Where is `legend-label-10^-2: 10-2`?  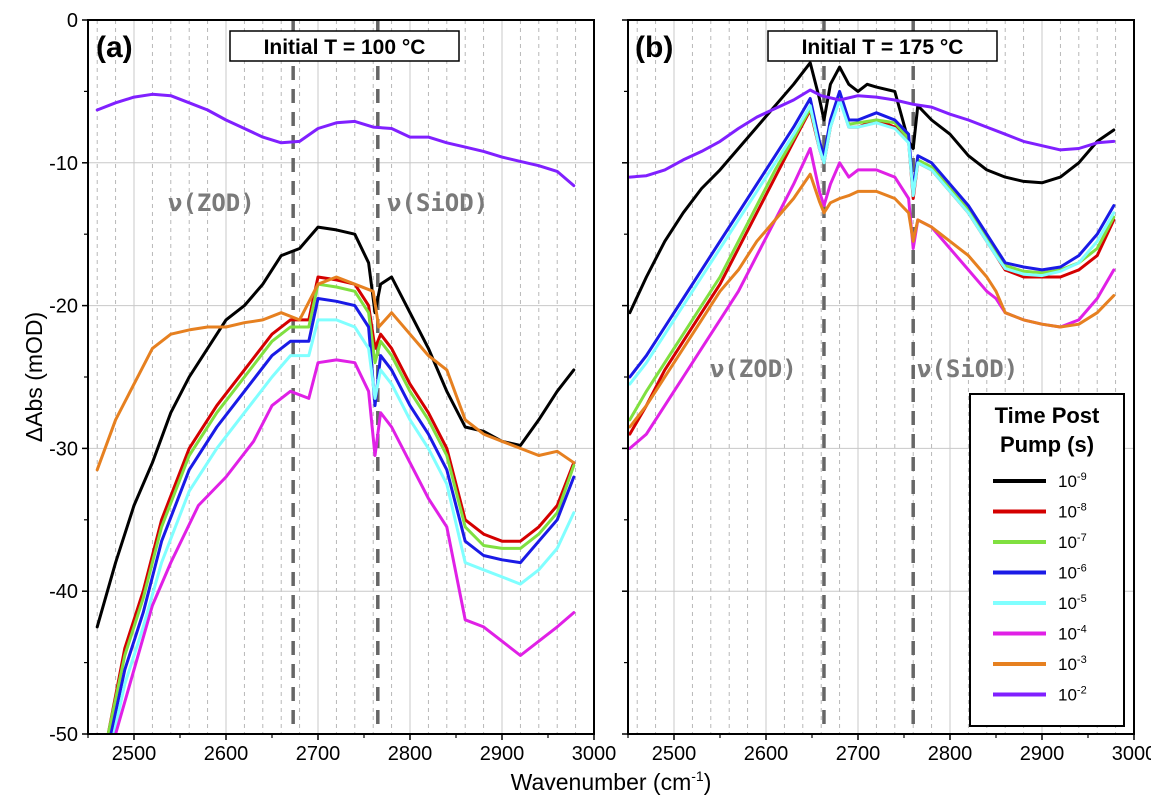
legend-label-10^-2: 10-2 is located at coordinates (1072, 695).